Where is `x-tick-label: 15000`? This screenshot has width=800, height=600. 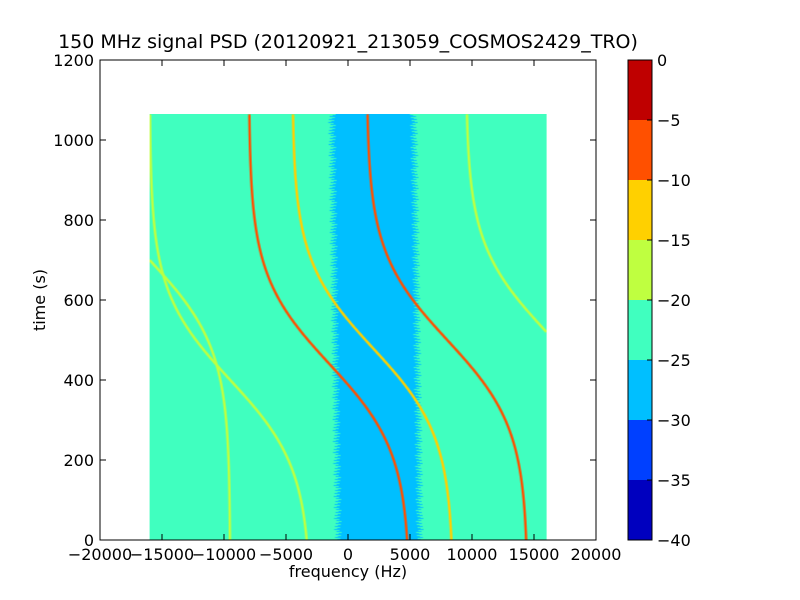
x-tick-label: 15000 is located at coordinates (534, 554).